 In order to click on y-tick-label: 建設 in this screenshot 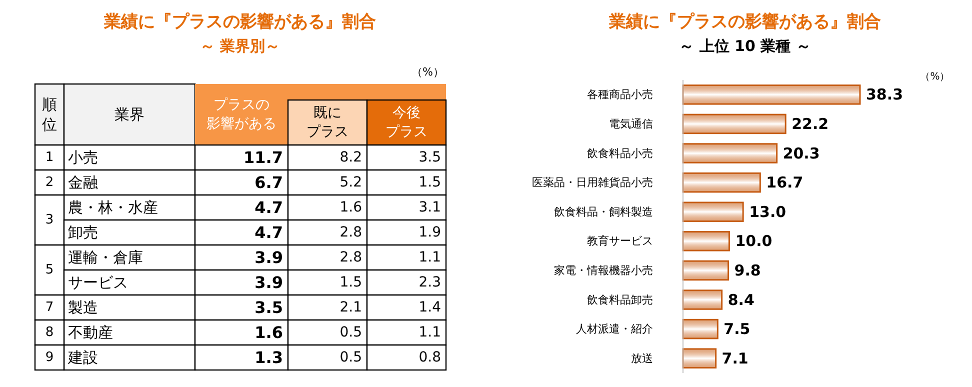, I will do `click(82, 357)`.